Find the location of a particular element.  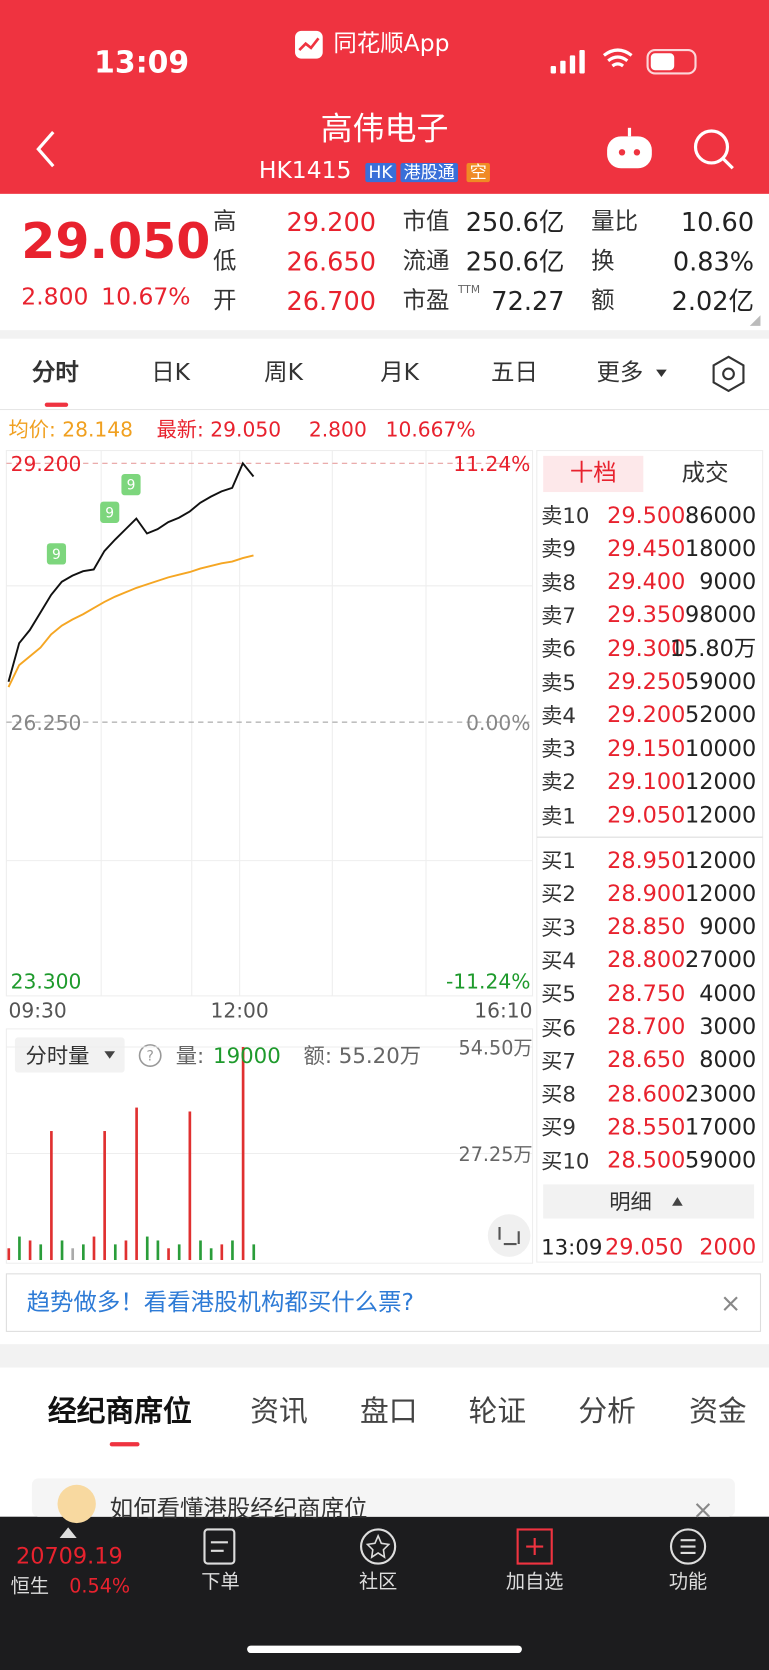

stat-value: 72.27 is located at coordinates (528, 301).